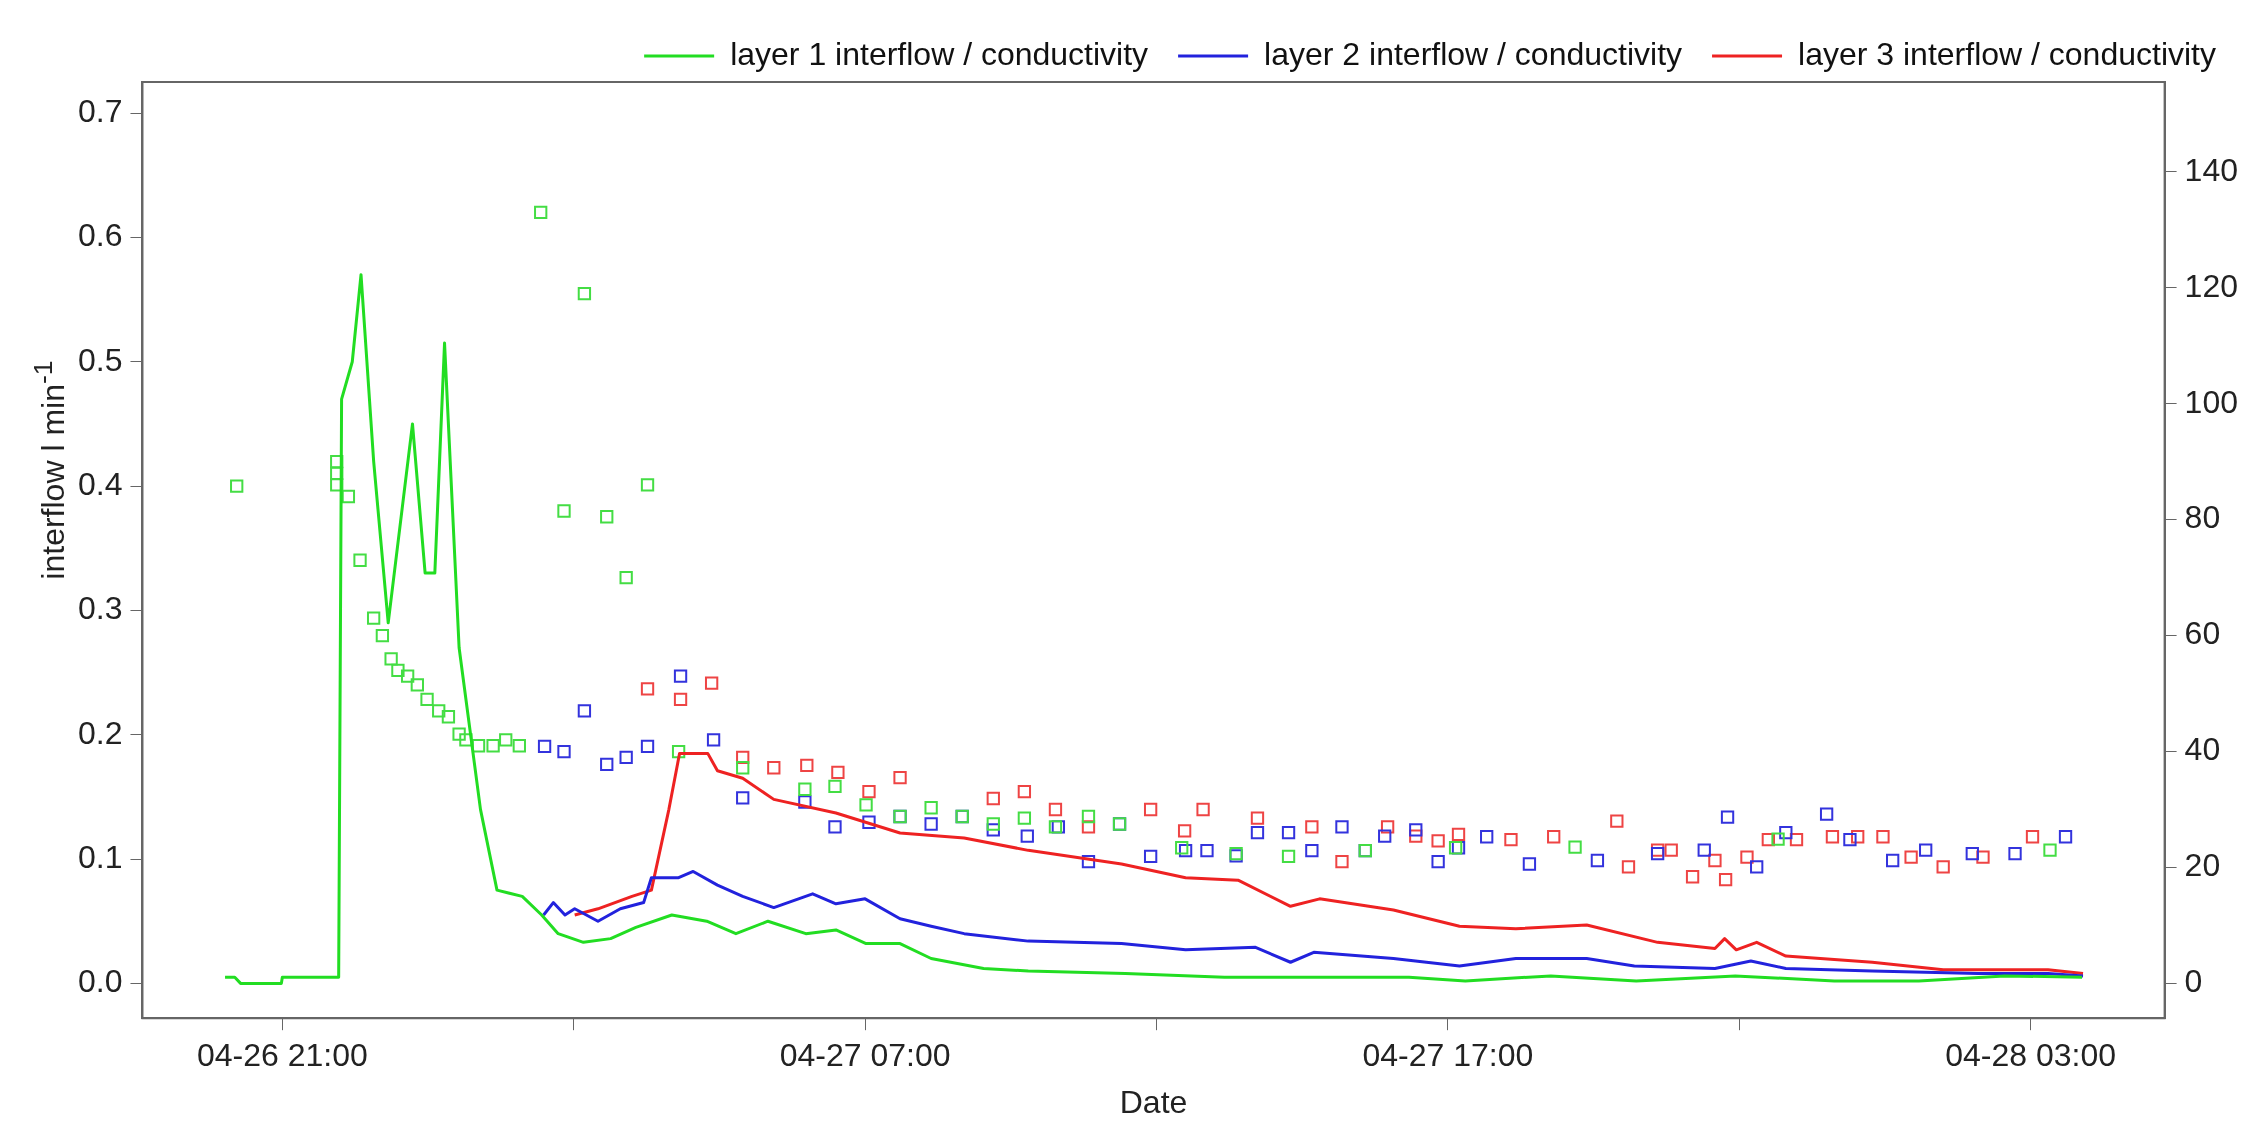  What do you see at coordinates (100, 981) in the screenshot?
I see `y-tick-label: 0.0` at bounding box center [100, 981].